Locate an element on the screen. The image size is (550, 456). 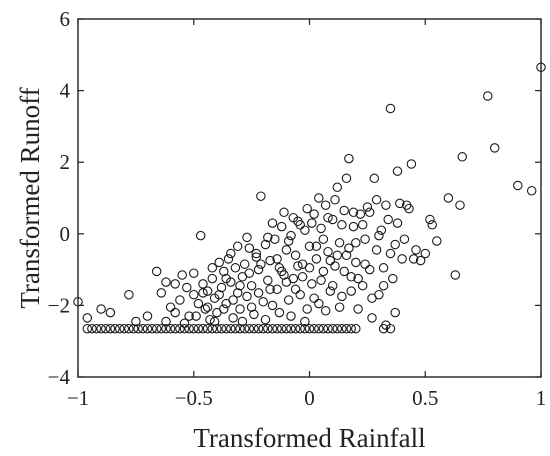
y-axis-label: Transformed Runoff is located at coordinates (30, 197).